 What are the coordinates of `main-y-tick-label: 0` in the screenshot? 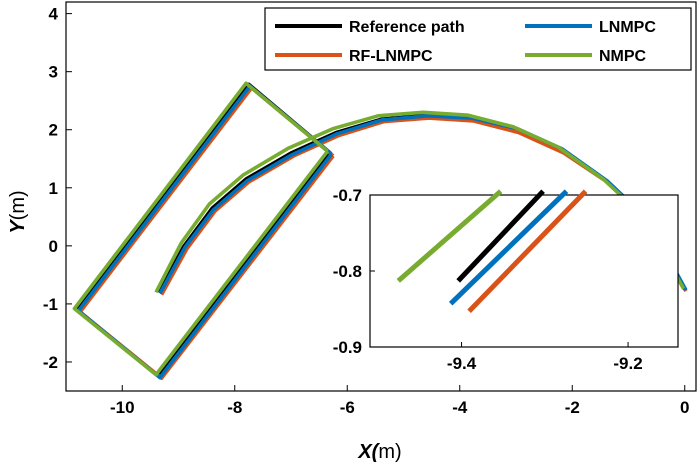 It's located at (53, 246).